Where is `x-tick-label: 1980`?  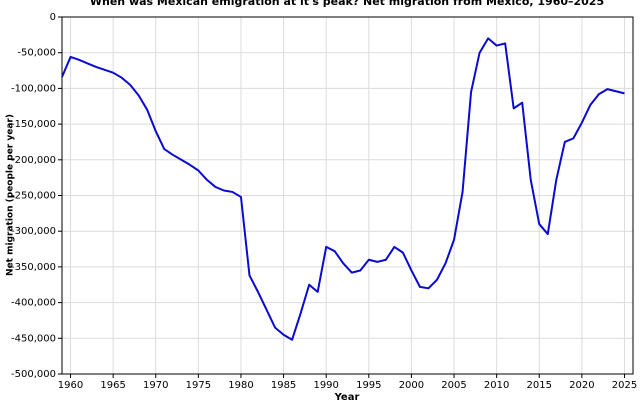 x-tick-label: 1980 is located at coordinates (240, 385).